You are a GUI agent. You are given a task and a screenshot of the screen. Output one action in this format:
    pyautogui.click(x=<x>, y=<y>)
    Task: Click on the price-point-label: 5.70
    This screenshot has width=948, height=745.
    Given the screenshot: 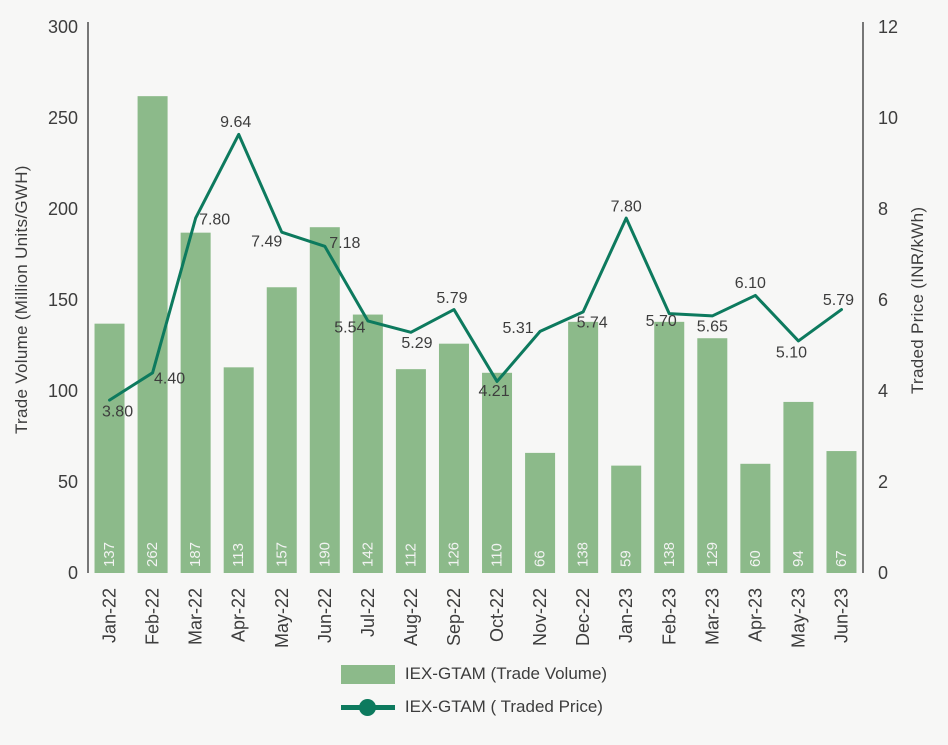 What is the action you would take?
    pyautogui.click(x=661, y=321)
    